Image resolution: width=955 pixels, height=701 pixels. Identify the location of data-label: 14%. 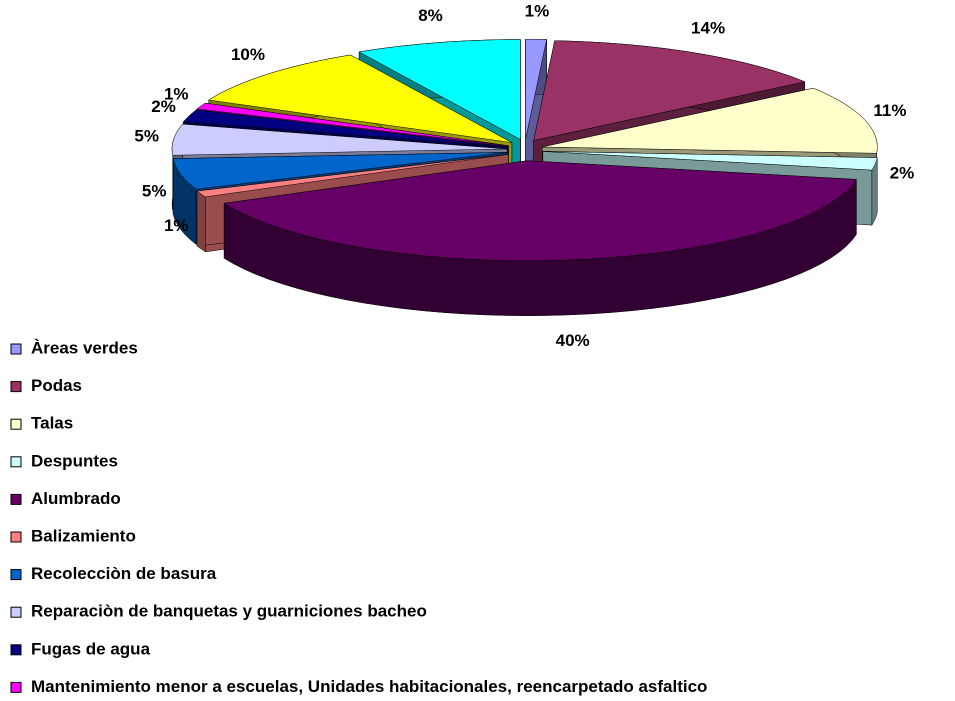
(708, 28).